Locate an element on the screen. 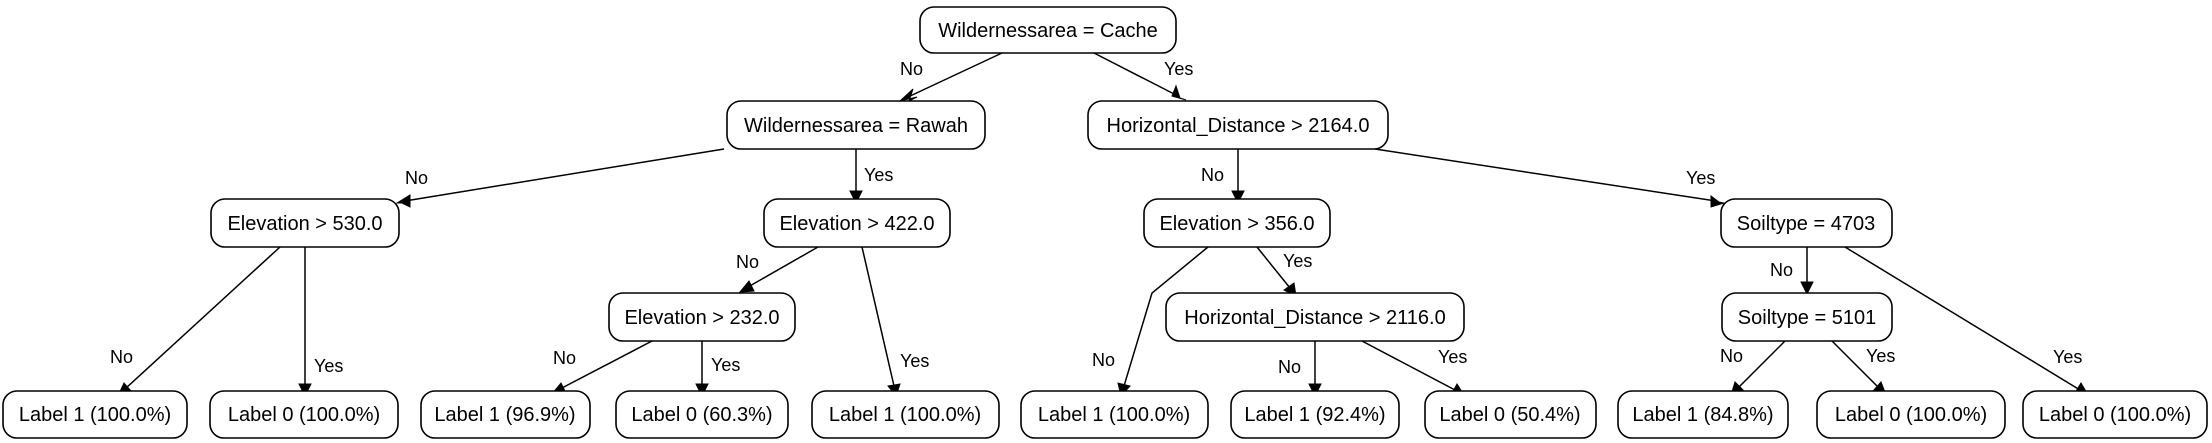  node-soiltype-4703: Soiltype = 4703 is located at coordinates (1806, 223).